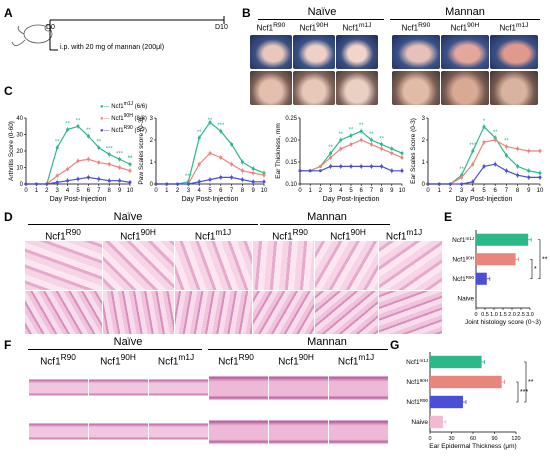 This screenshot has width=550, height=457. Describe the element at coordinates (296, 360) in the screenshot. I see `strain-label-f5: Ncf190H` at that location.